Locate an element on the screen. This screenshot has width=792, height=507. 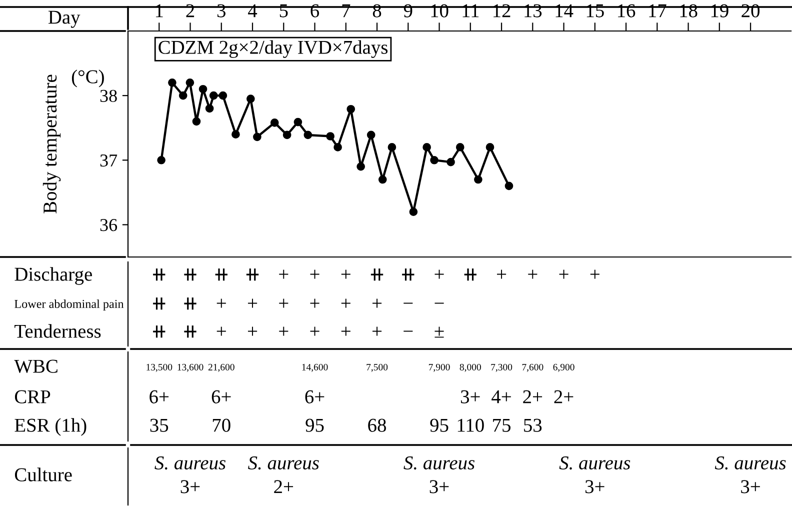
category-label: 7,900 is located at coordinates (439, 368).